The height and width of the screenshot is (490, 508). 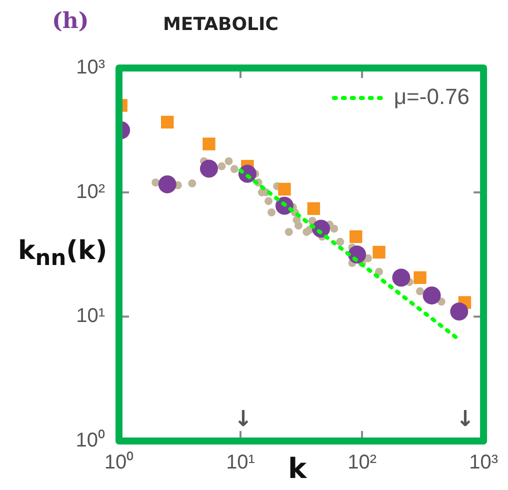 What do you see at coordinates (362, 463) in the screenshot?
I see `x-tick-label: 10²` at bounding box center [362, 463].